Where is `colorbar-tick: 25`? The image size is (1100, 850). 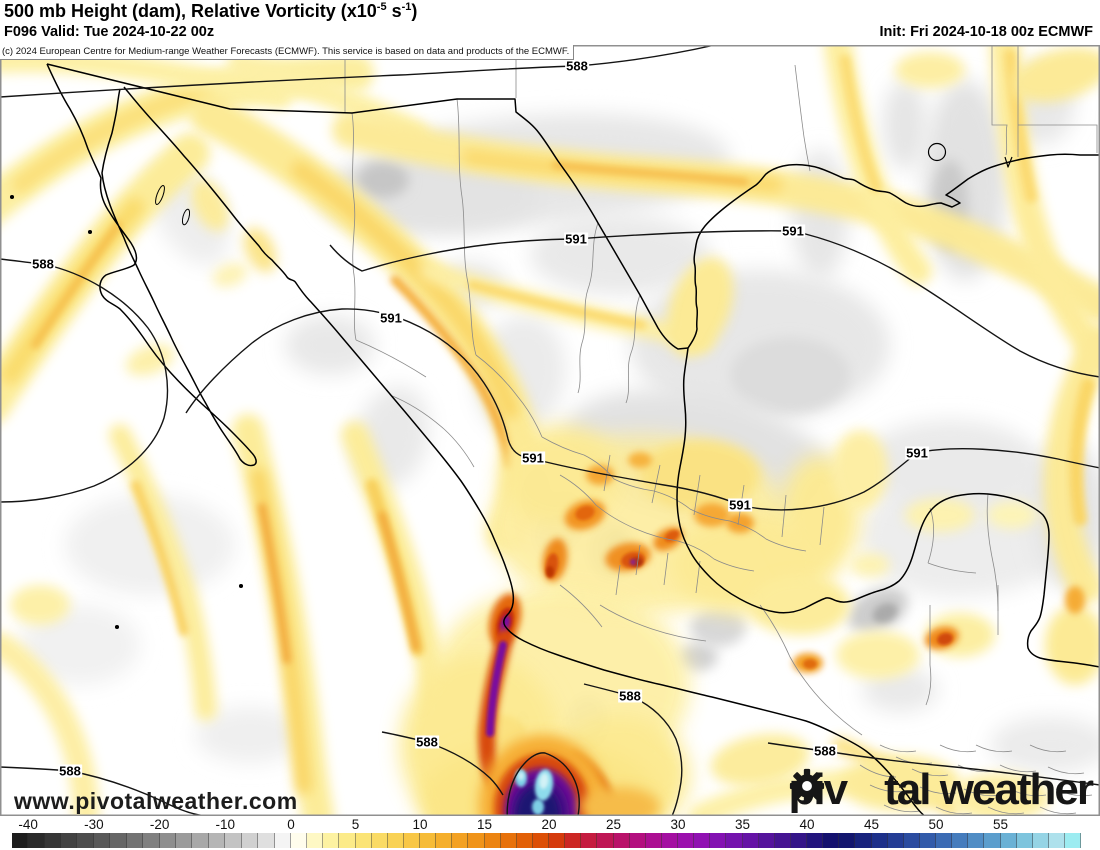
colorbar-tick: 25 is located at coordinates (613, 824).